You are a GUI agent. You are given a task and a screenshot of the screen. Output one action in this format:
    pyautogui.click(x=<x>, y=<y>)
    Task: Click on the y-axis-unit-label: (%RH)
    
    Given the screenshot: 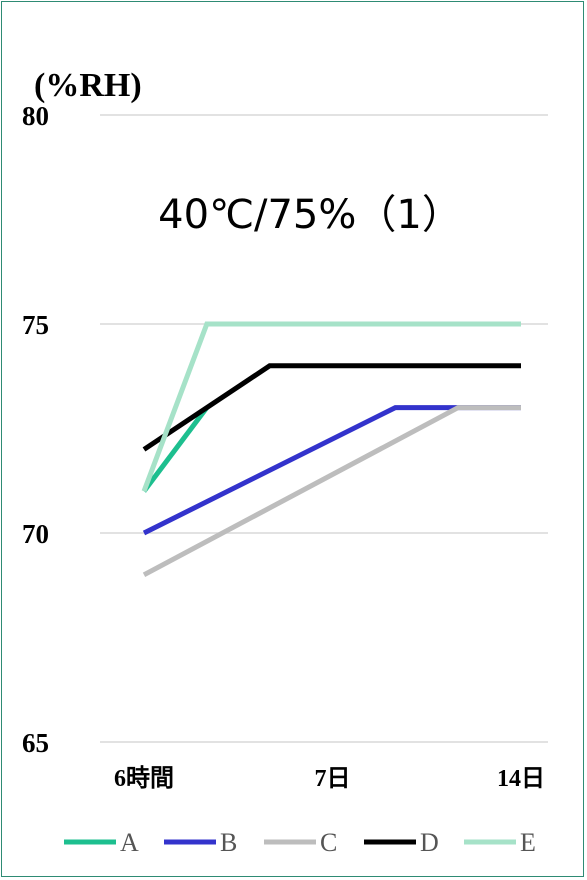 What is the action you would take?
    pyautogui.click(x=88, y=85)
    